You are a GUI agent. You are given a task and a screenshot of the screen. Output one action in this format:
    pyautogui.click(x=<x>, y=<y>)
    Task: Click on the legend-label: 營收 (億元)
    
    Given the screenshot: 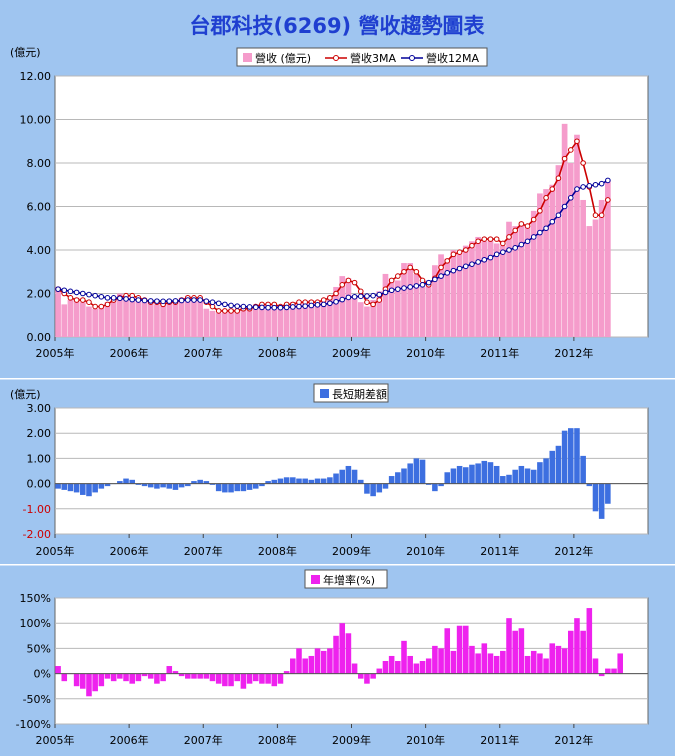 What is the action you would take?
    pyautogui.click(x=283, y=58)
    